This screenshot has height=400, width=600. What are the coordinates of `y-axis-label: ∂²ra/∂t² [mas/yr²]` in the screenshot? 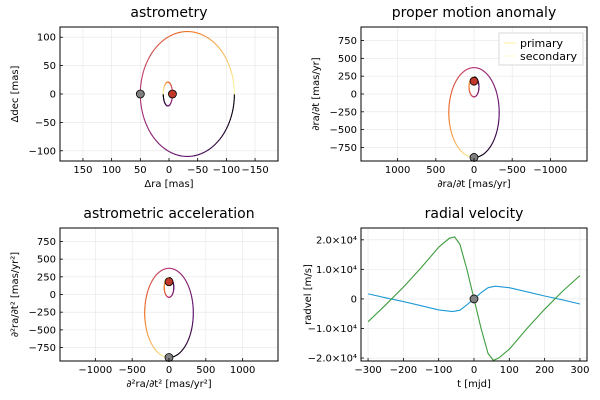 It's located at (15, 294).